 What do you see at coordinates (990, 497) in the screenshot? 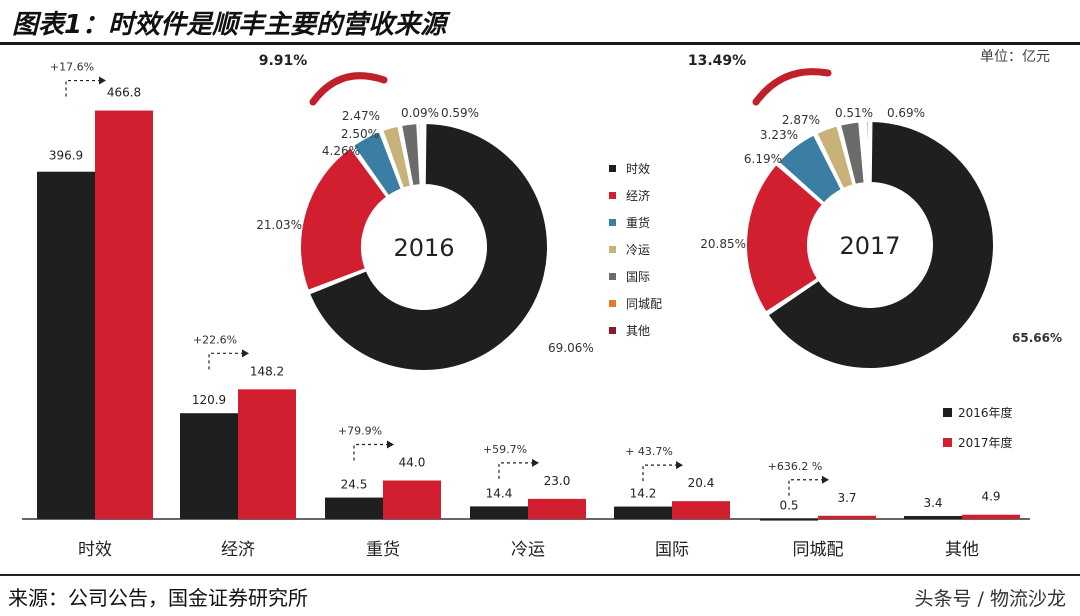
I see `value-label-2017-6: 4.9` at bounding box center [990, 497].